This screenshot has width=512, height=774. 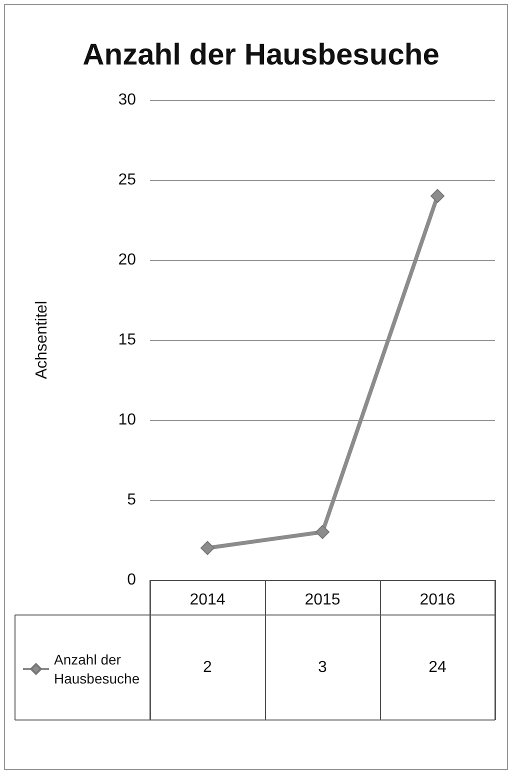 What do you see at coordinates (127, 100) in the screenshot?
I see `y-tick-label: 30` at bounding box center [127, 100].